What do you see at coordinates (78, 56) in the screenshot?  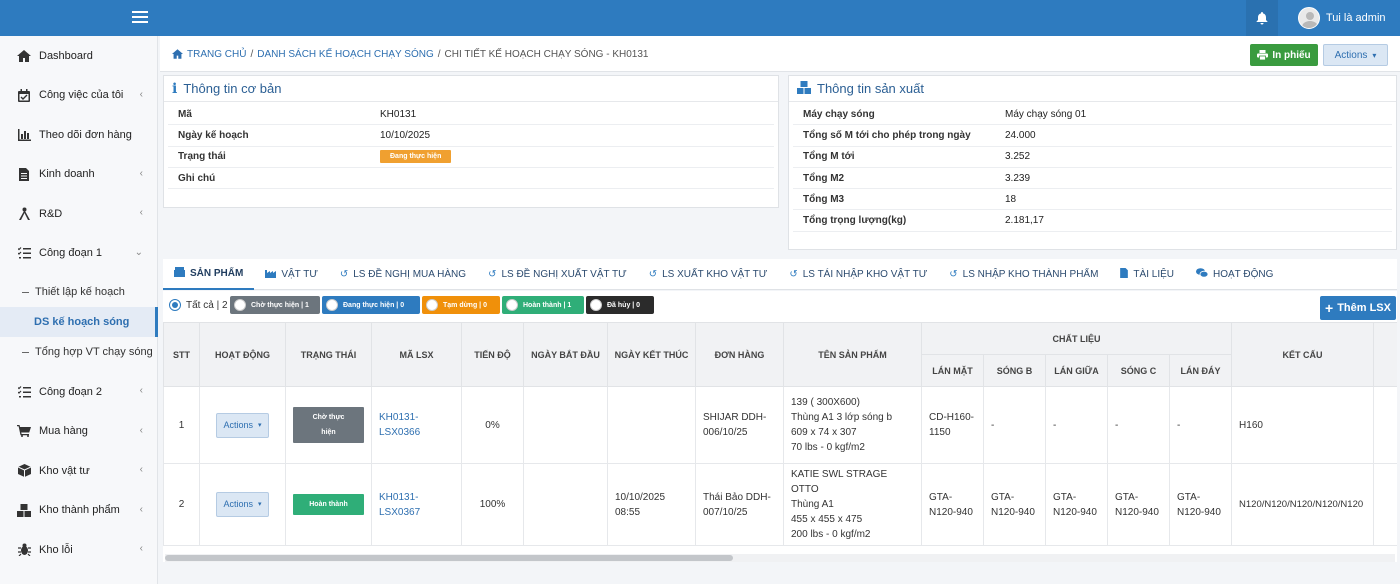 I see `sidebar-item-dashboard: Dashboard` at bounding box center [78, 56].